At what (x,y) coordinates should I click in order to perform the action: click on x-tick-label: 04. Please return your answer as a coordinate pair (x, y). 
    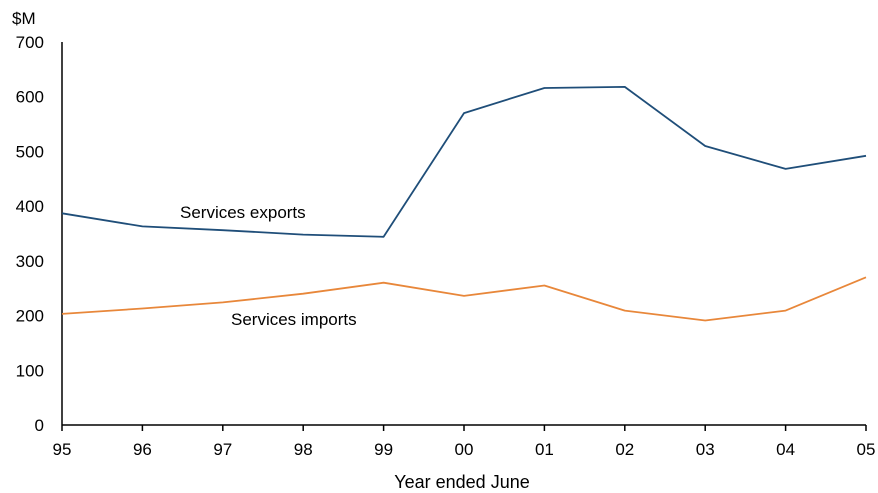
    Looking at the image, I should click on (785, 449).